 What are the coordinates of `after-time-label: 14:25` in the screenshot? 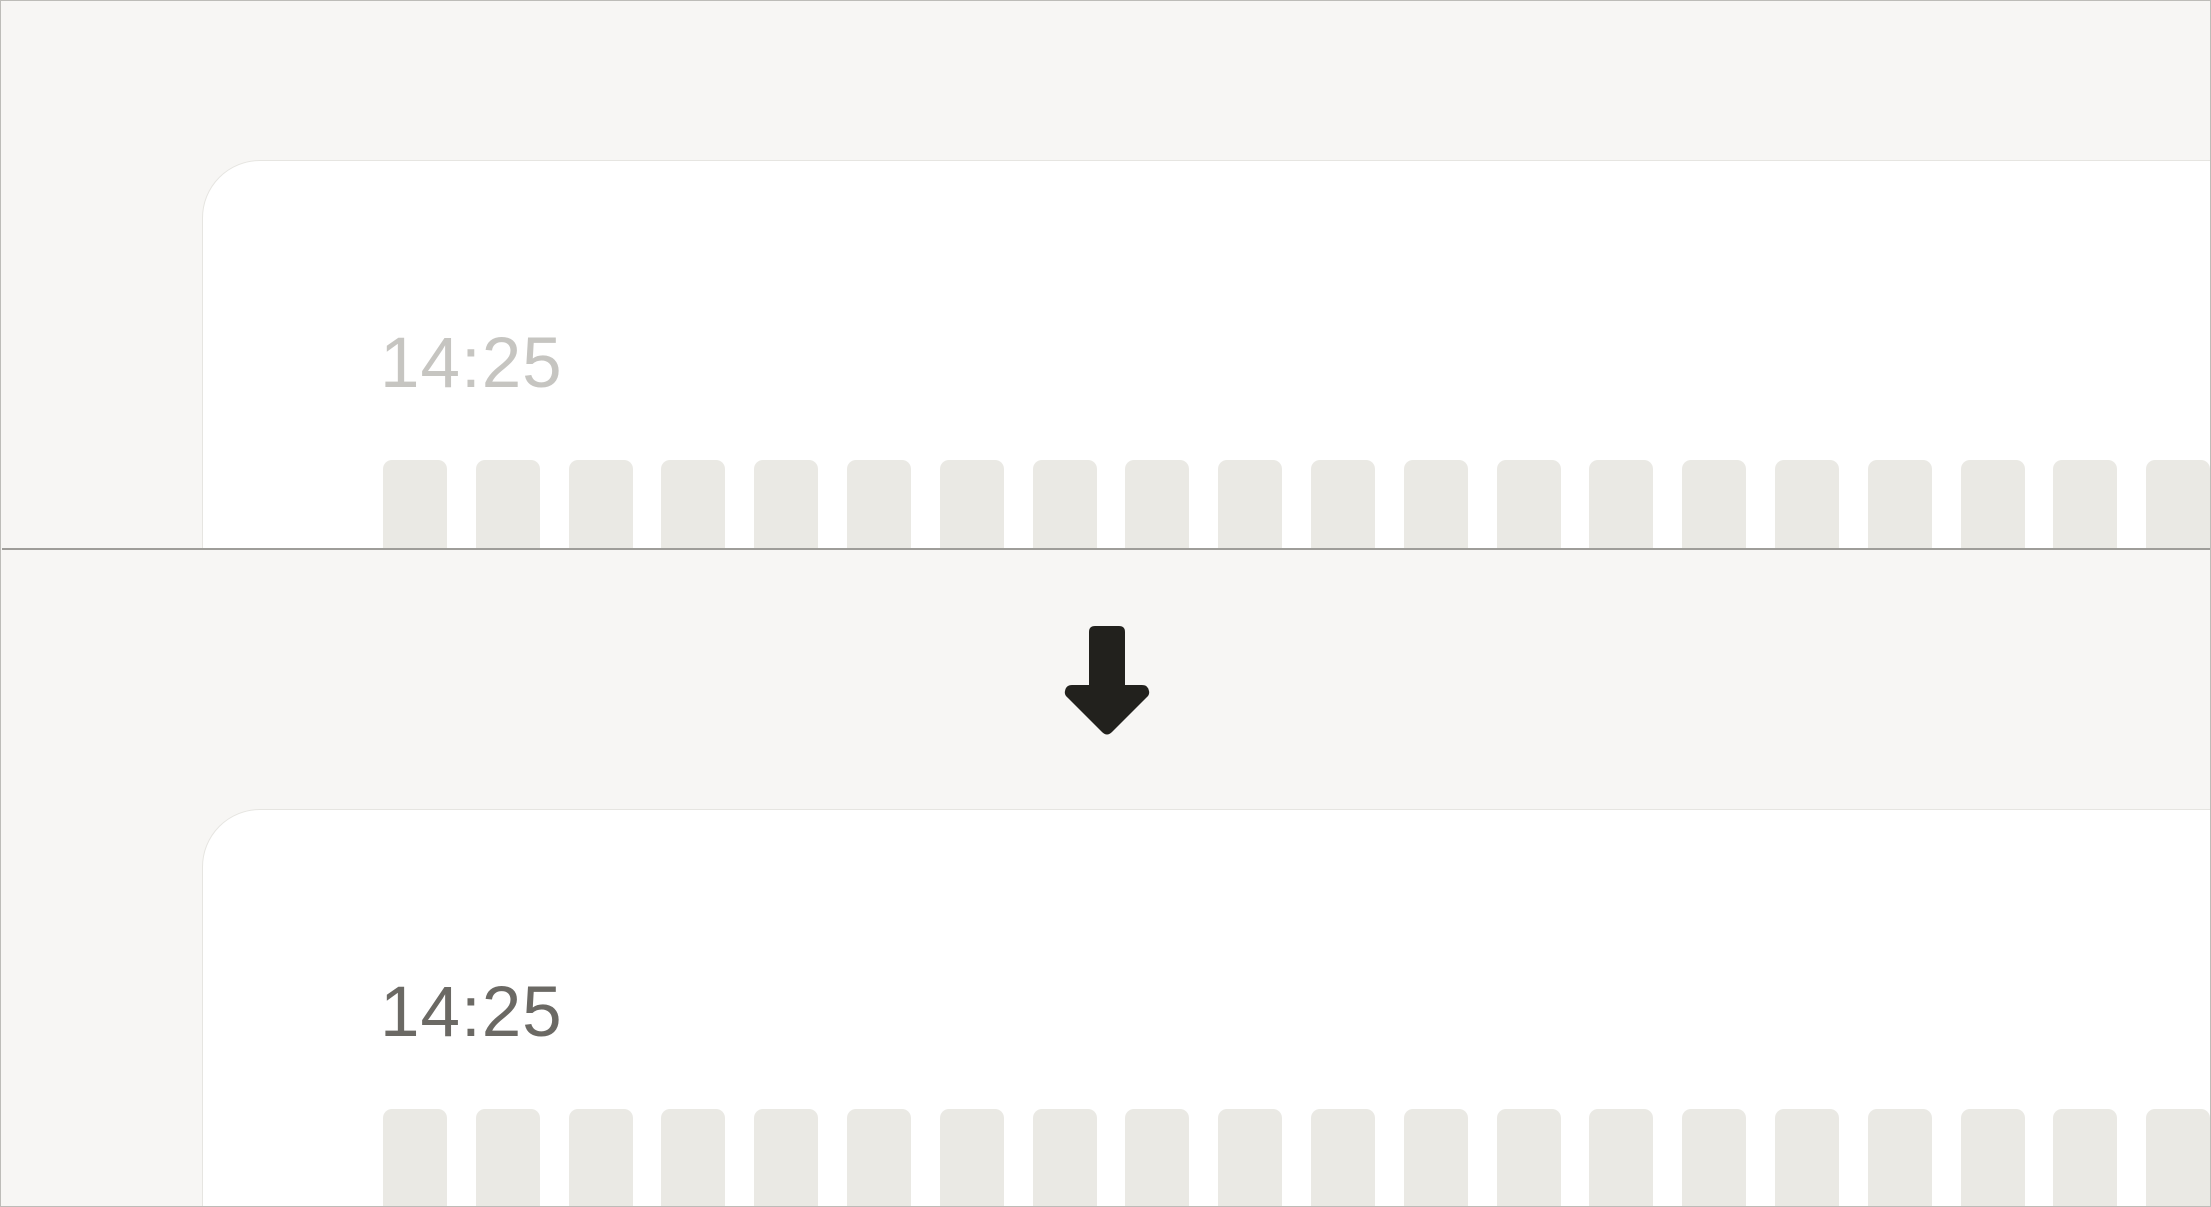 It's located at (471, 1012).